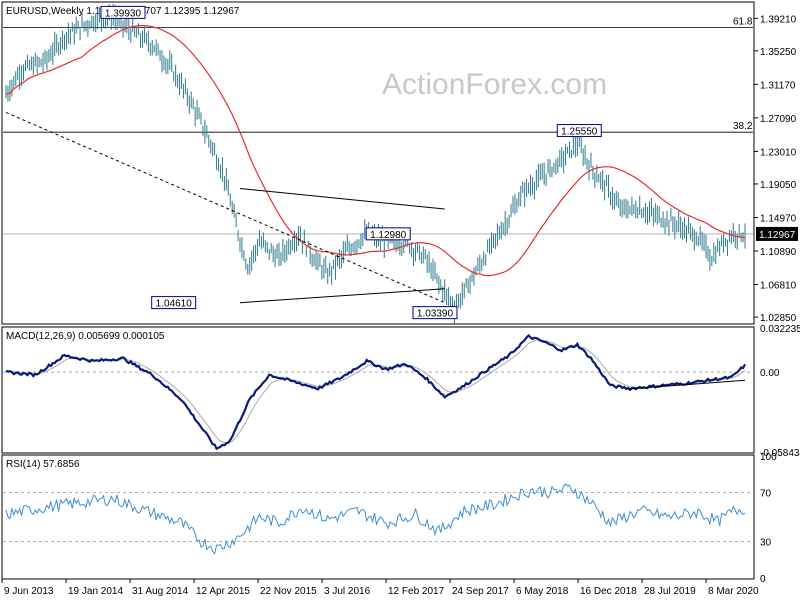 Image resolution: width=800 pixels, height=600 pixels. Describe the element at coordinates (766, 542) in the screenshot. I see `rsi-y-tick-label: 30` at that location.